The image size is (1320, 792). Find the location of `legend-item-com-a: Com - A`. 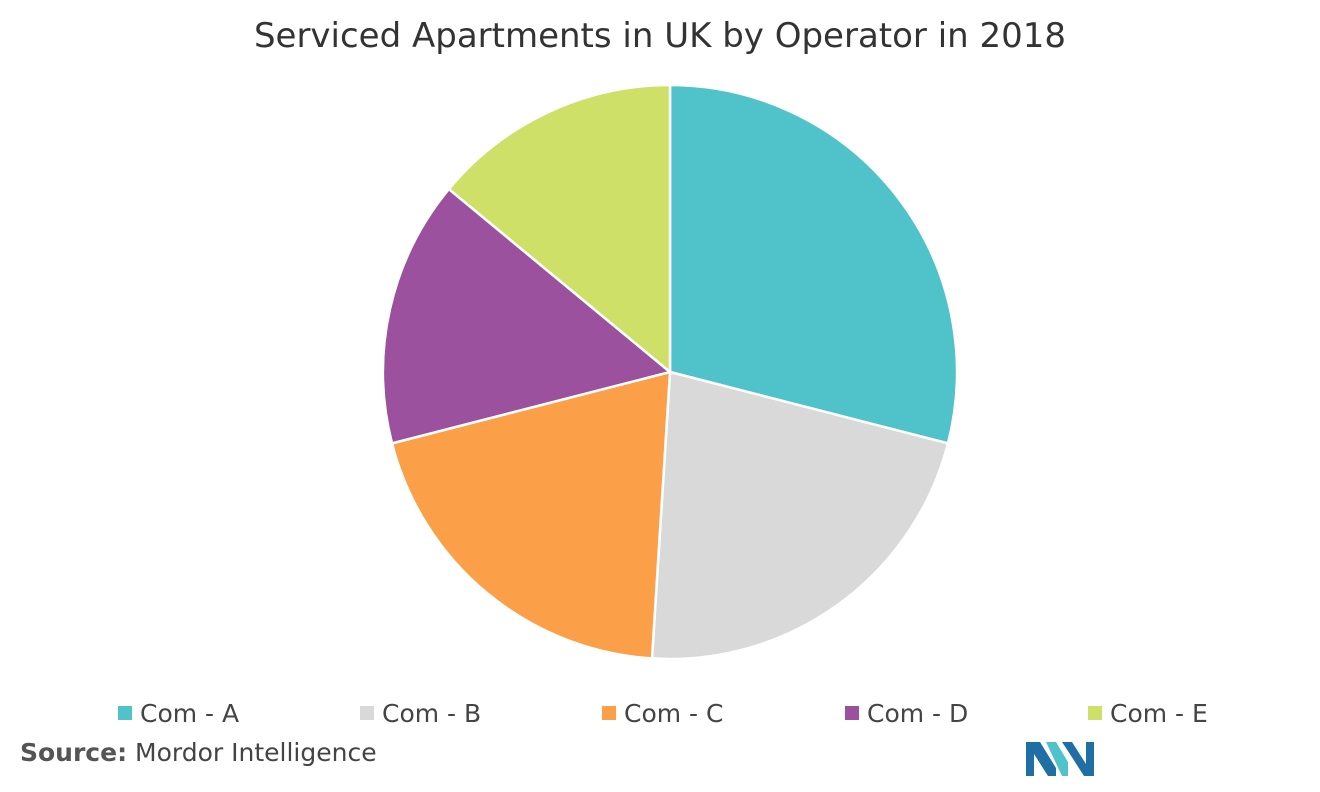

legend-item-com-a: Com - A is located at coordinates (178, 713).